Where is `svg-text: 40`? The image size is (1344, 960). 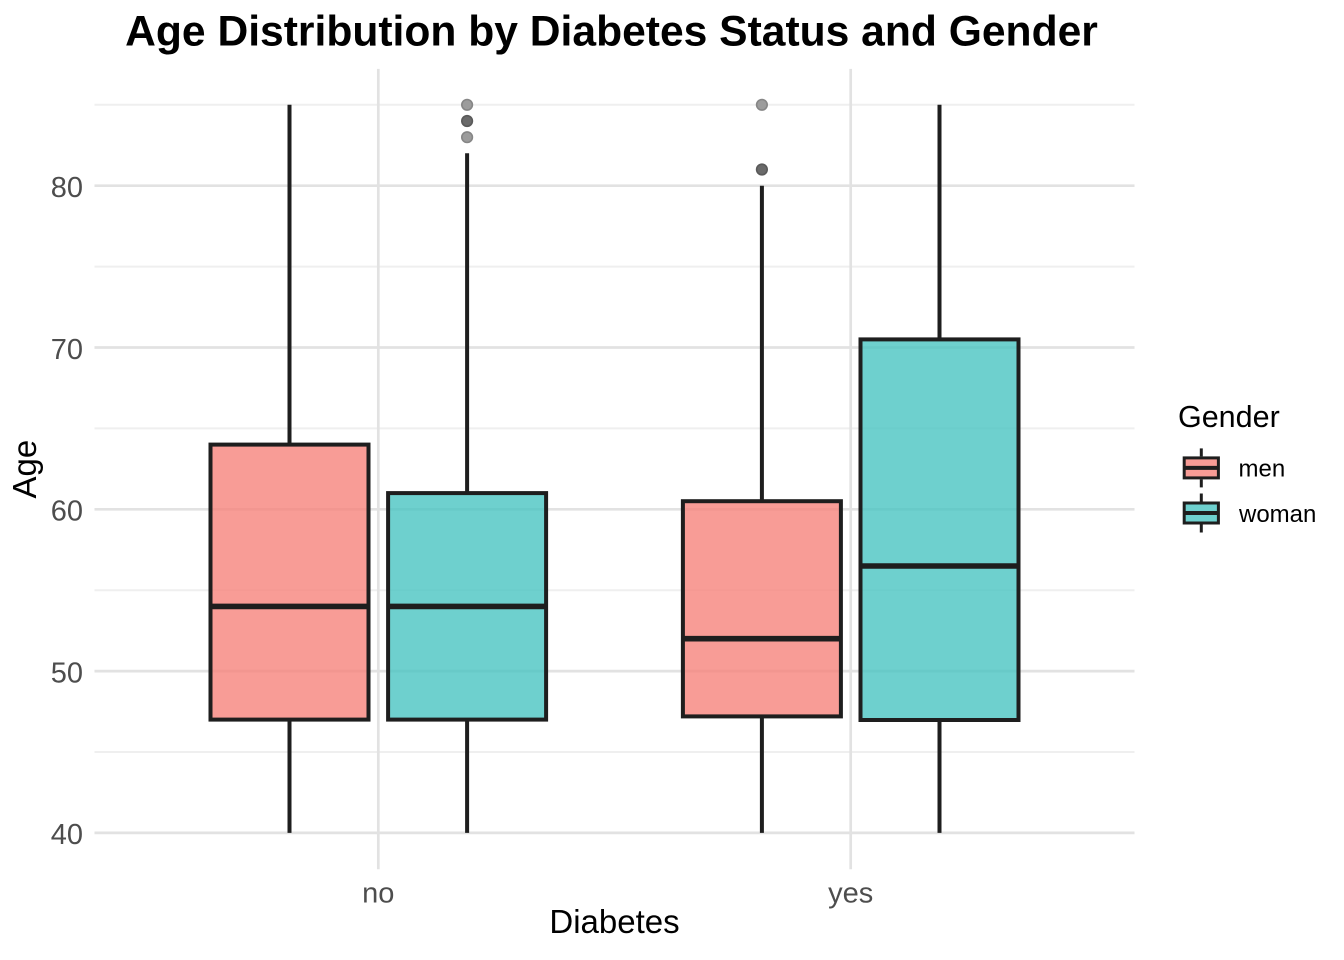 svg-text: 40 is located at coordinates (67, 835).